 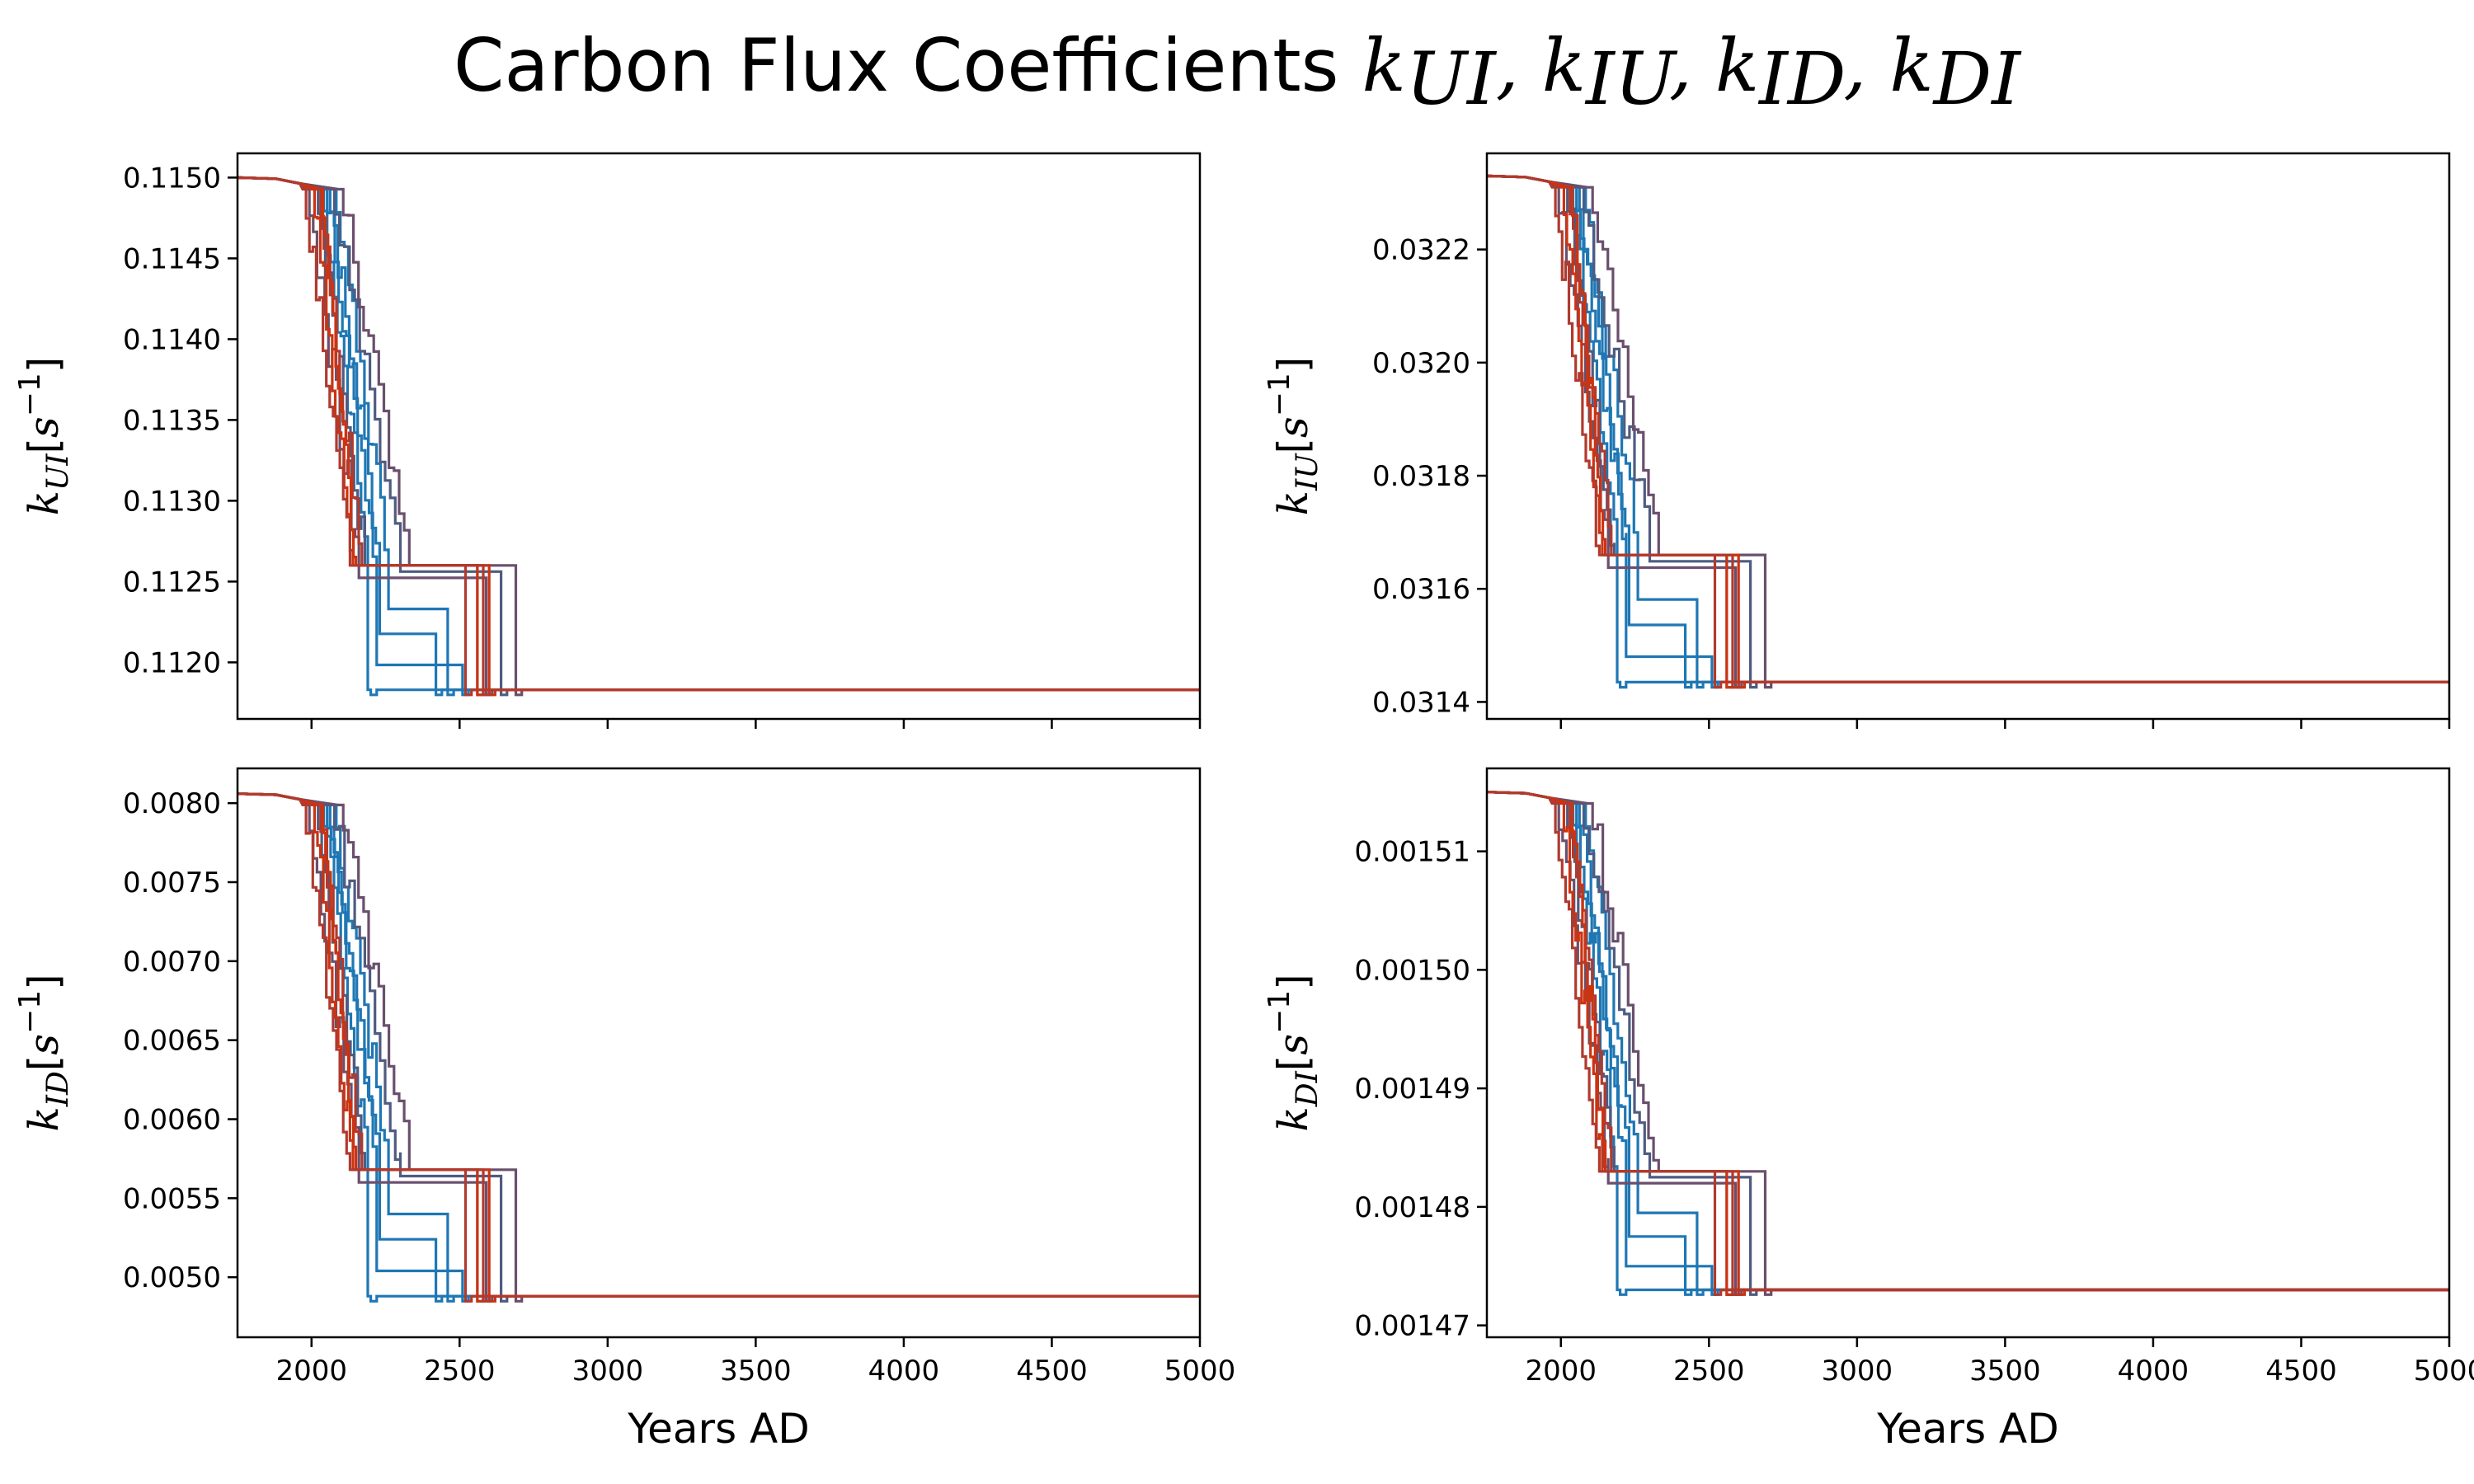 I want to click on y-tick-label: 0.0065, so click(x=172, y=1041).